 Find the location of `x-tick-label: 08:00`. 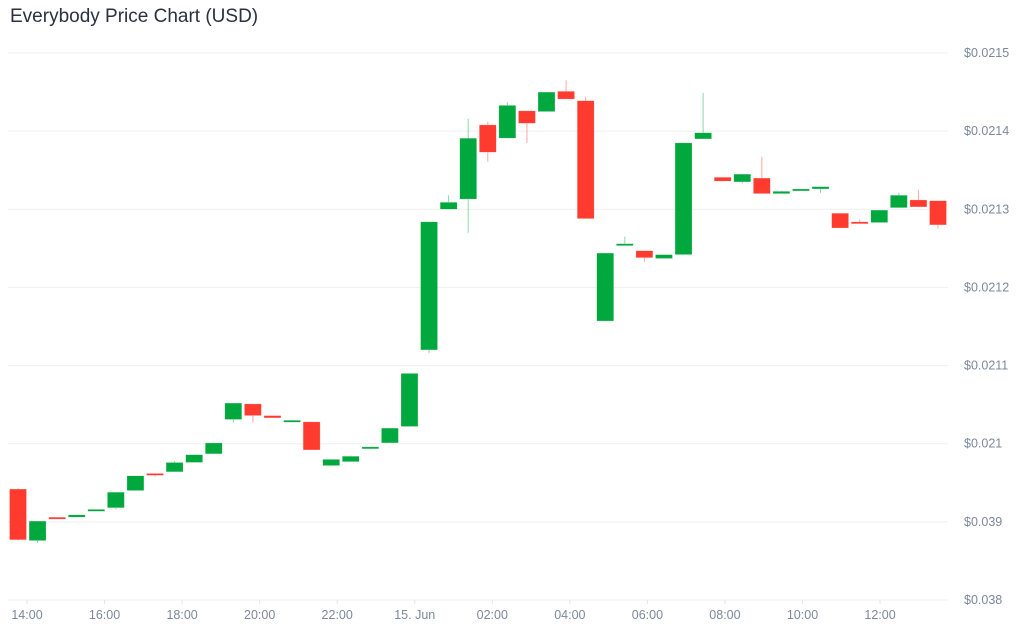

x-tick-label: 08:00 is located at coordinates (724, 615).